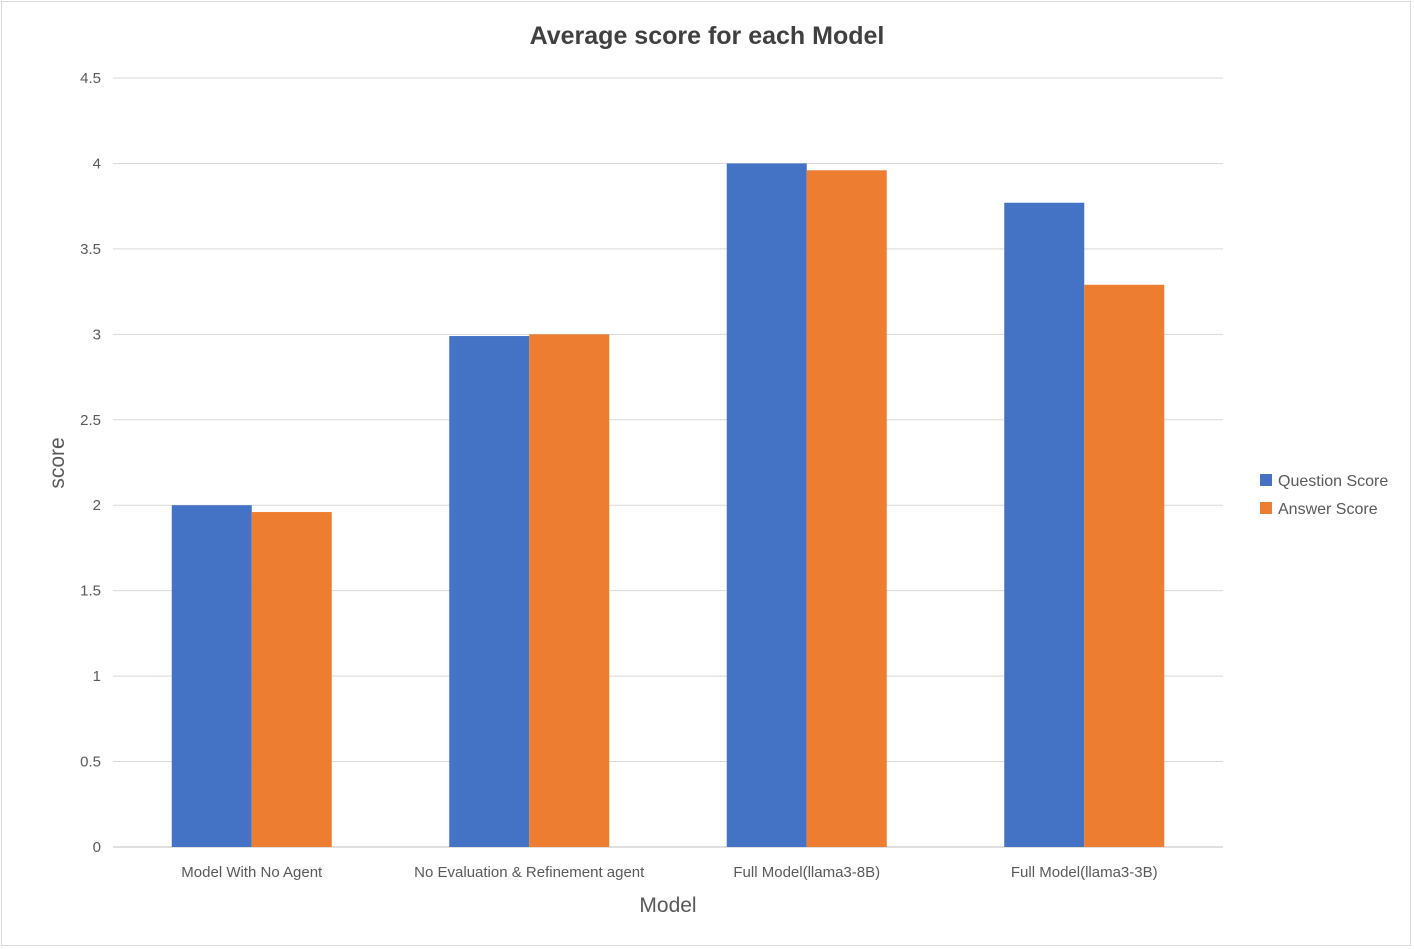 The height and width of the screenshot is (949, 1414). I want to click on y-tick-label: 4, so click(97, 163).